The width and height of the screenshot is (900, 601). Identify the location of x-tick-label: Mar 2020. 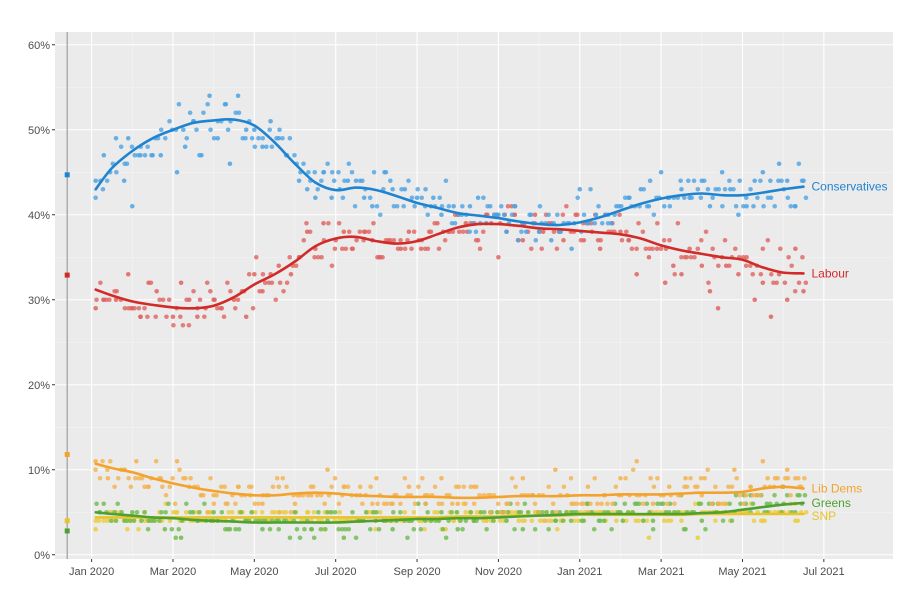
(173, 572).